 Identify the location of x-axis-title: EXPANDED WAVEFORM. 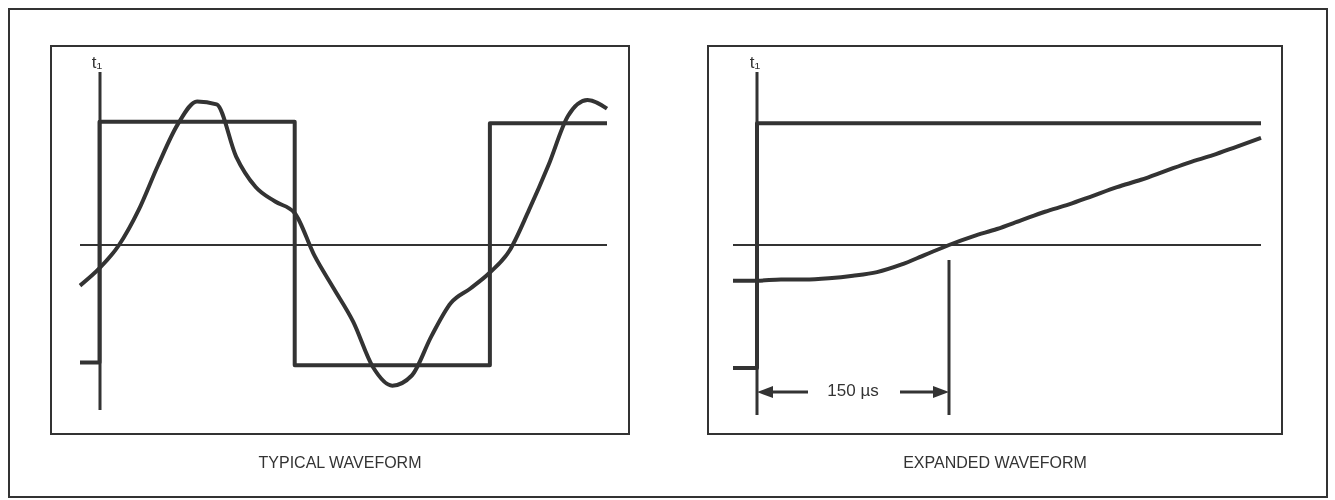
(995, 463).